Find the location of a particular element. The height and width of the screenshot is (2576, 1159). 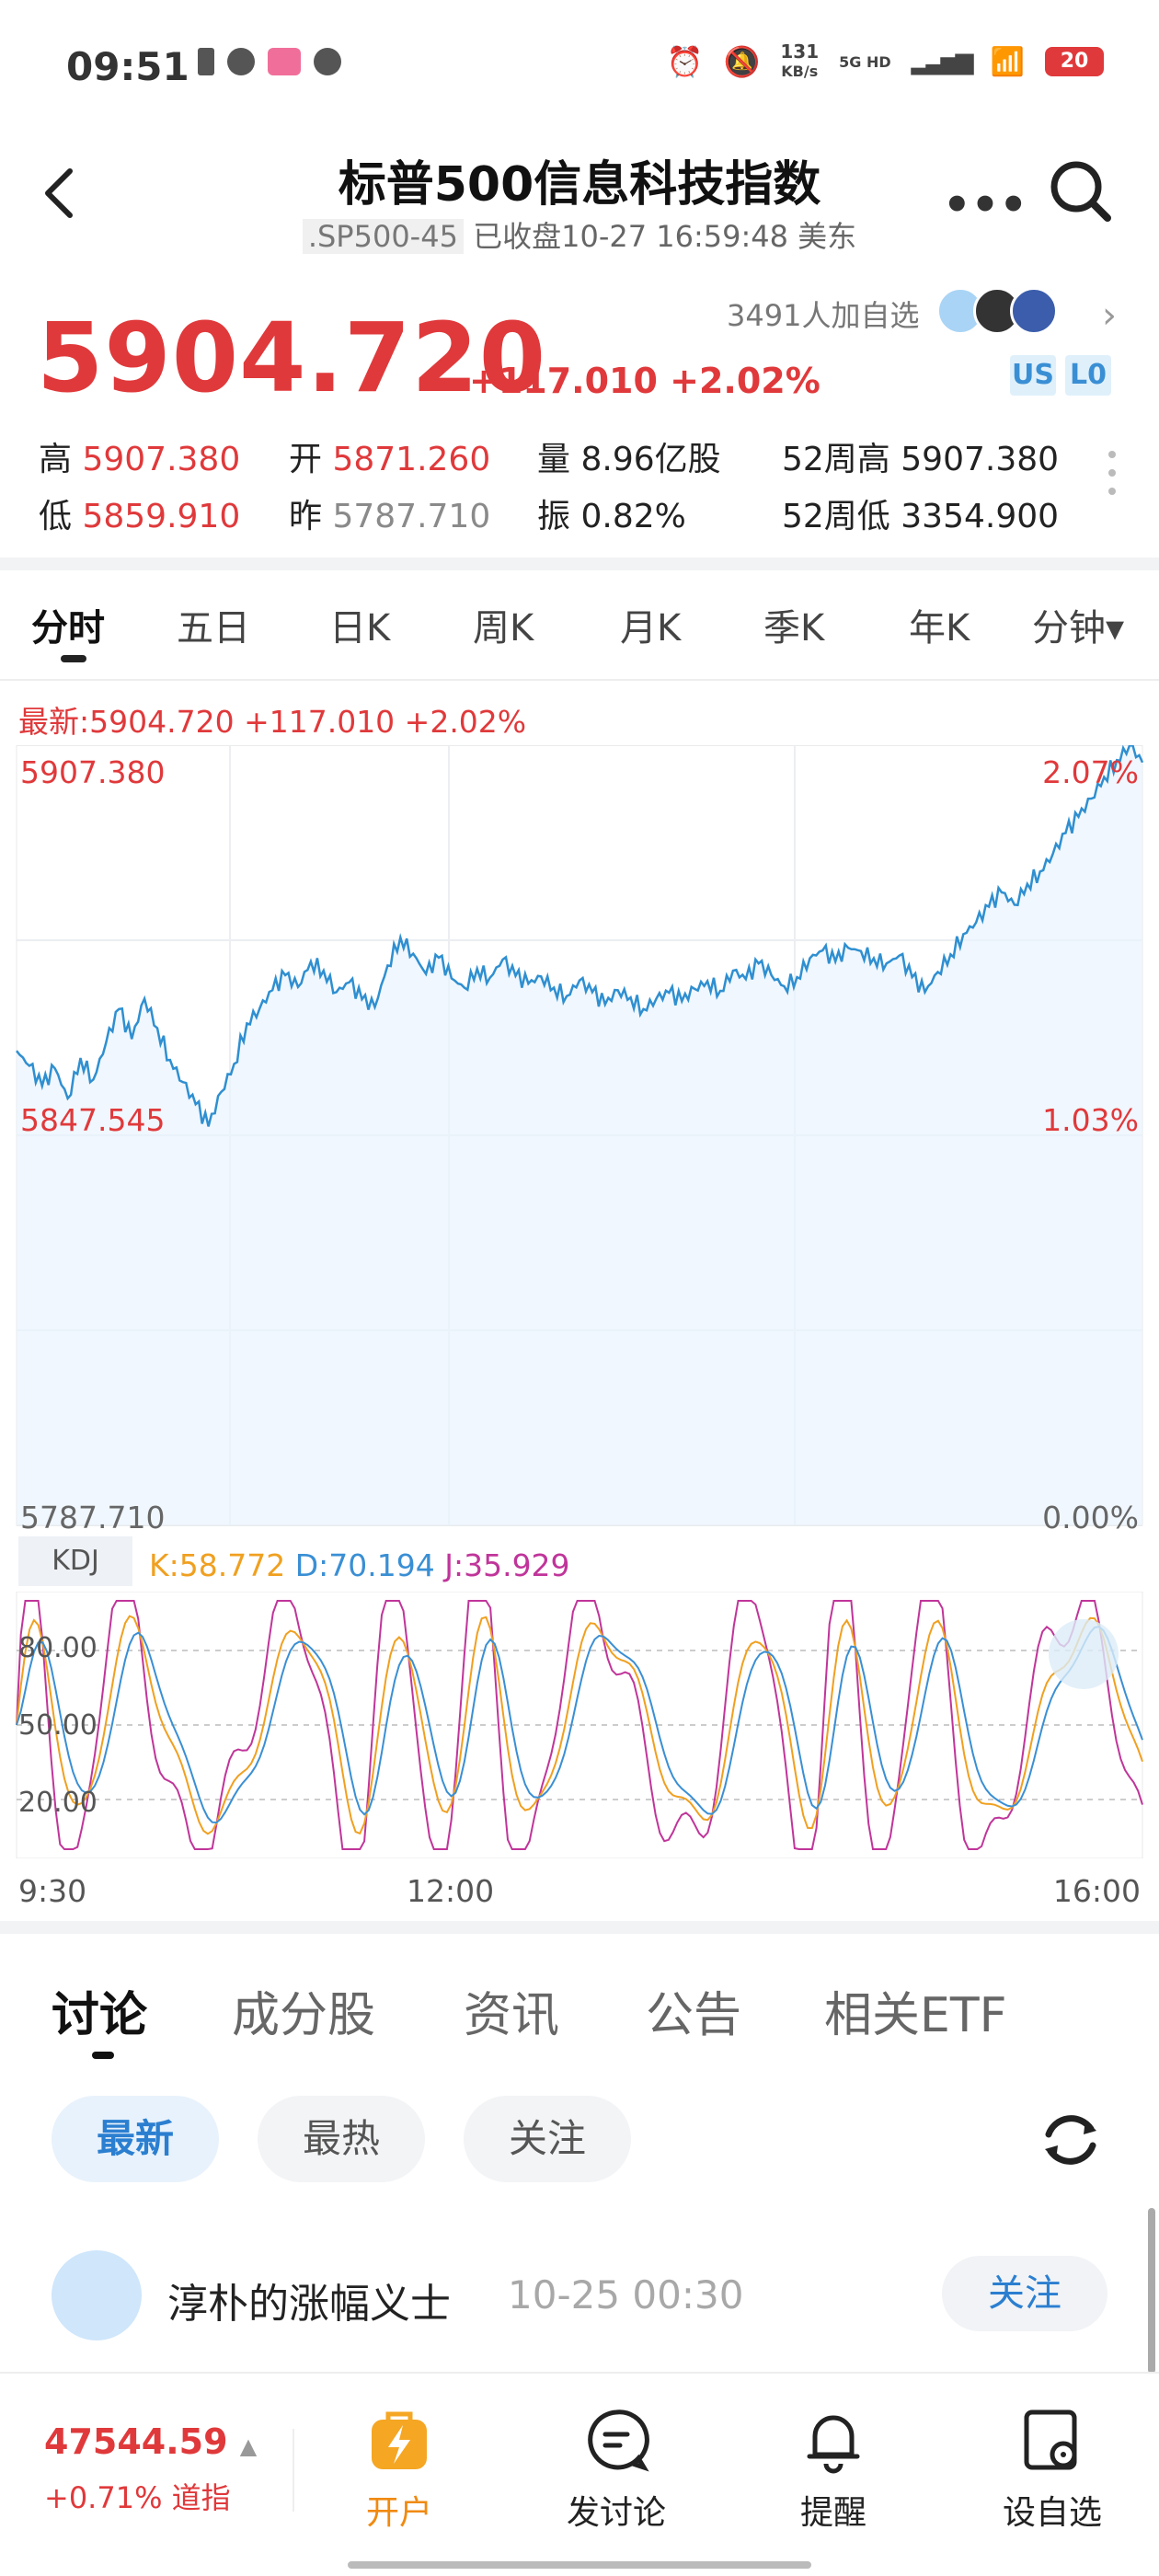

market-status: 已收盘10-27 16:59:48 美东 is located at coordinates (665, 236).